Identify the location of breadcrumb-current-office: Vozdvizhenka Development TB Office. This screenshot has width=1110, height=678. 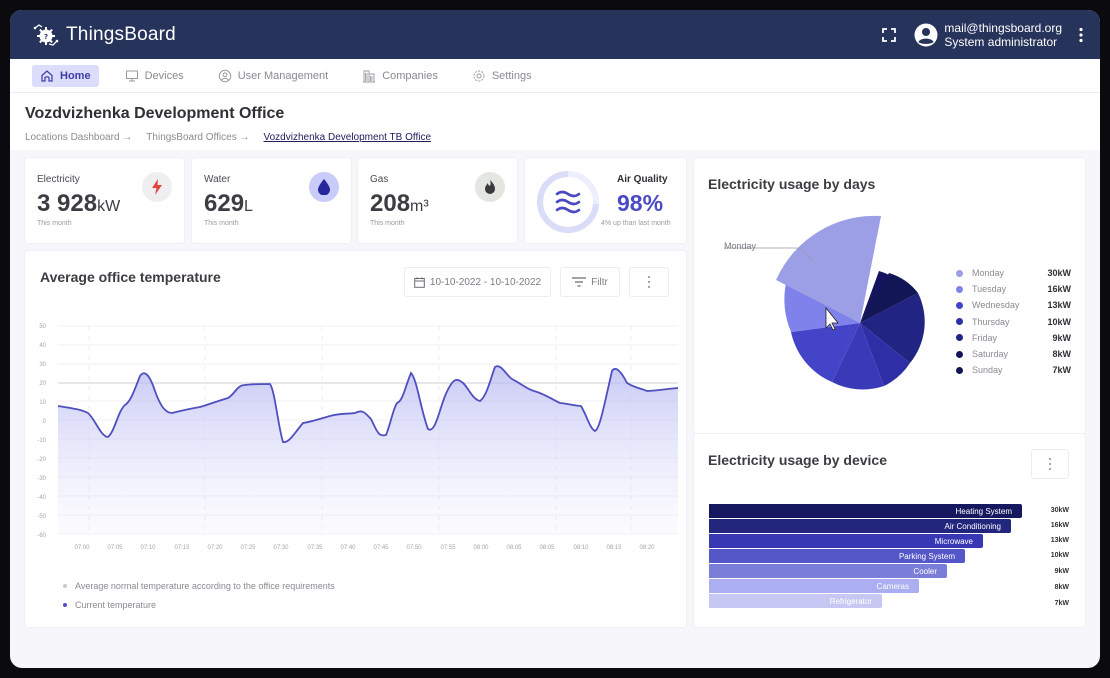
(347, 137).